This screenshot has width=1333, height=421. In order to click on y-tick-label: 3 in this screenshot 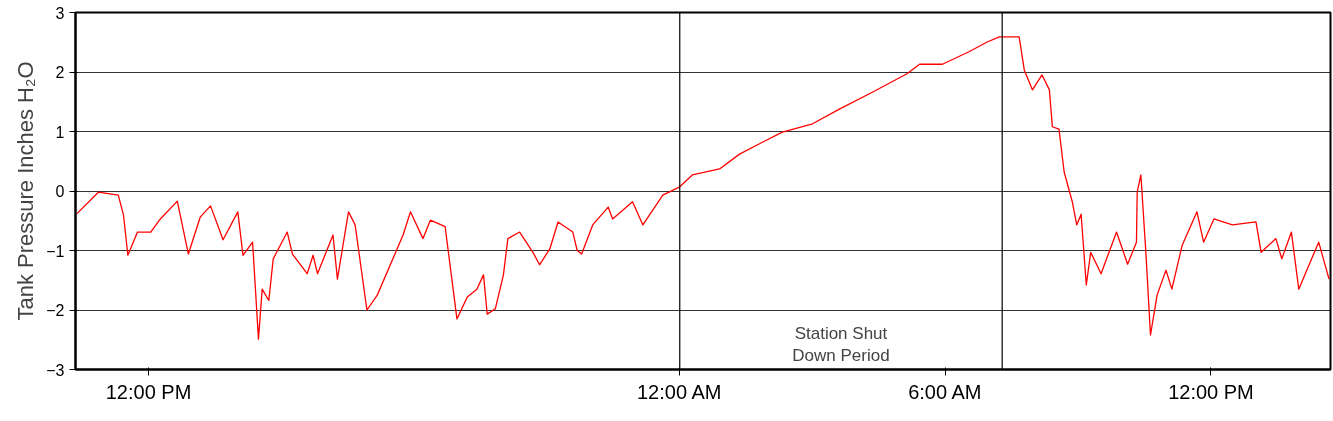, I will do `click(60, 13)`.